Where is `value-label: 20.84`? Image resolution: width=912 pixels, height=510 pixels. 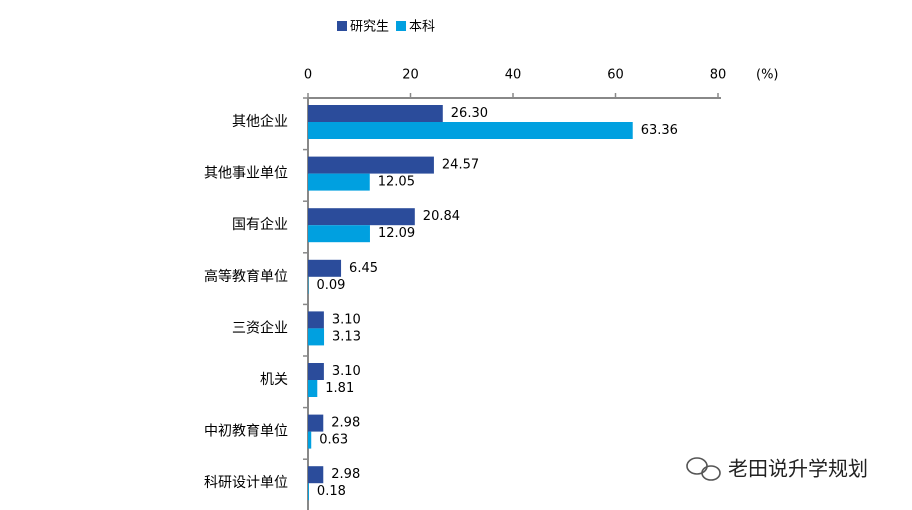
value-label: 20.84 is located at coordinates (441, 216).